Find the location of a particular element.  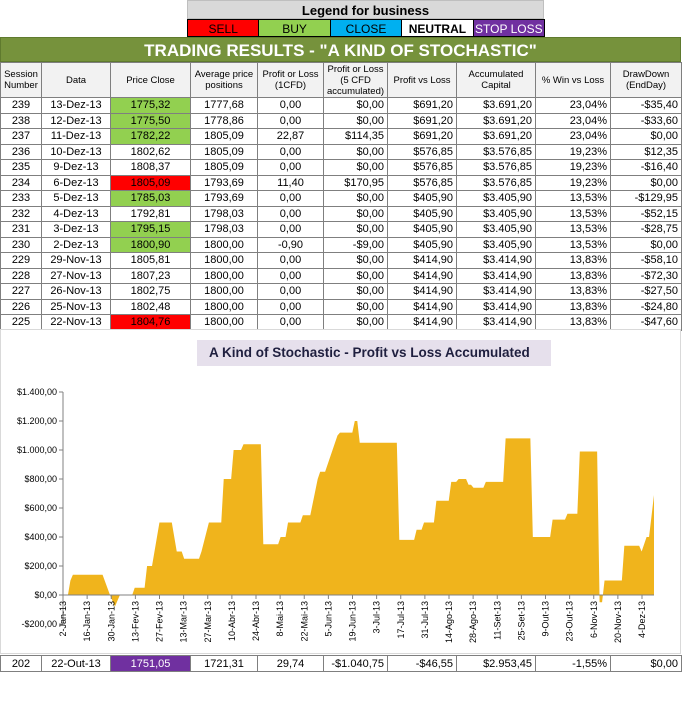

x-tick-label: 3-Jul-13 is located at coordinates (377, 617).